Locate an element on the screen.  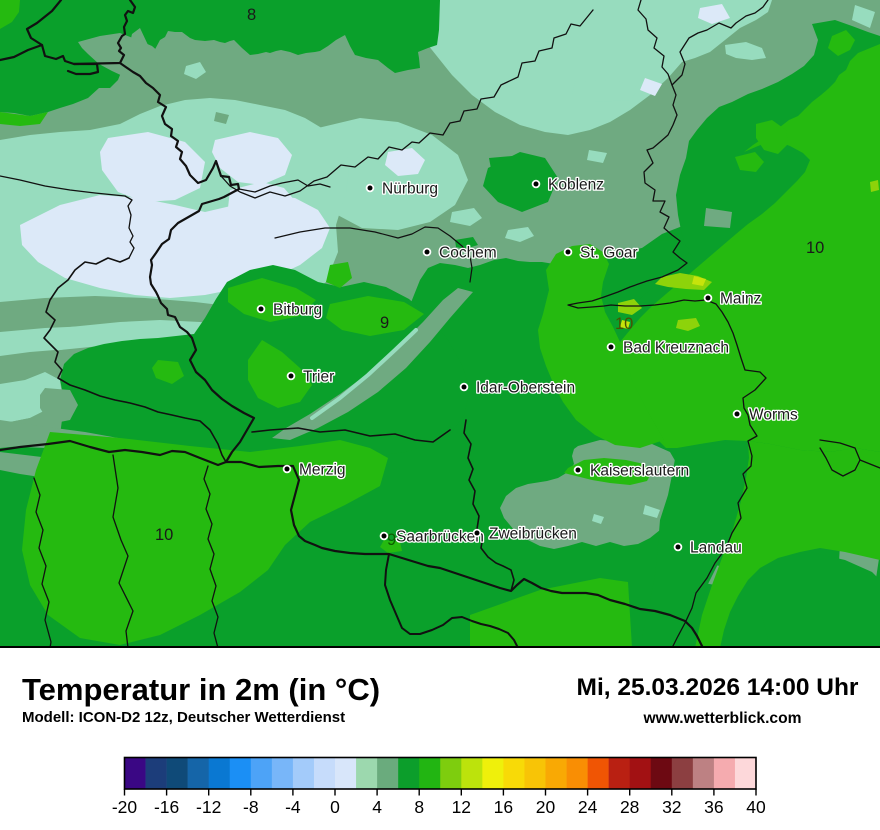
svg-text: Trier is located at coordinates (318, 377).